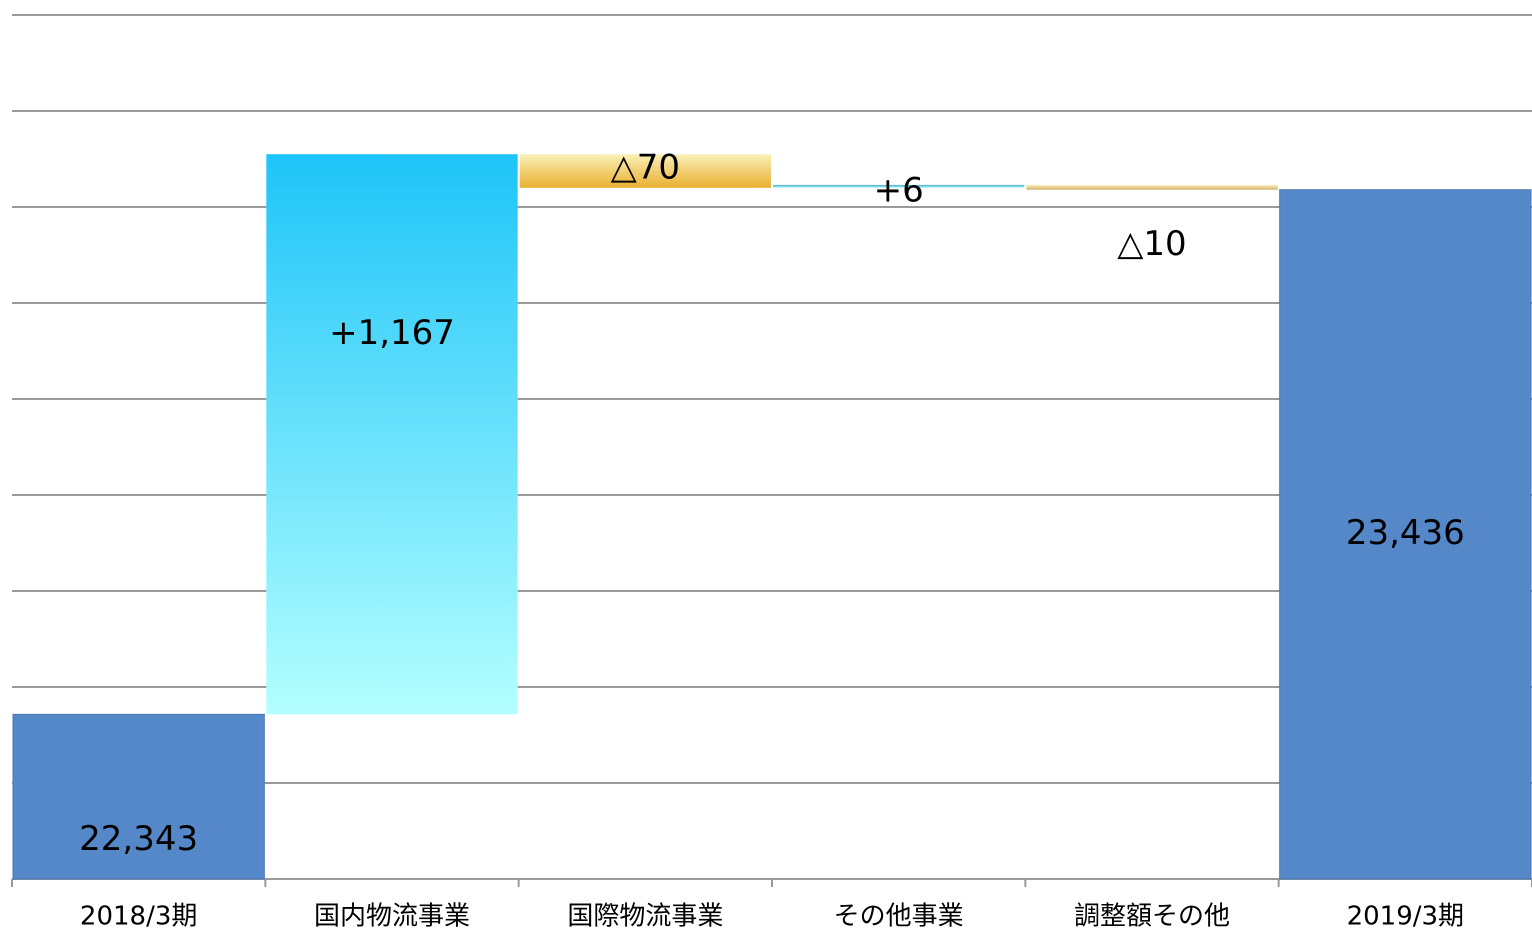  I want to click on x-tick-label: 調整額その他, so click(1152, 917).